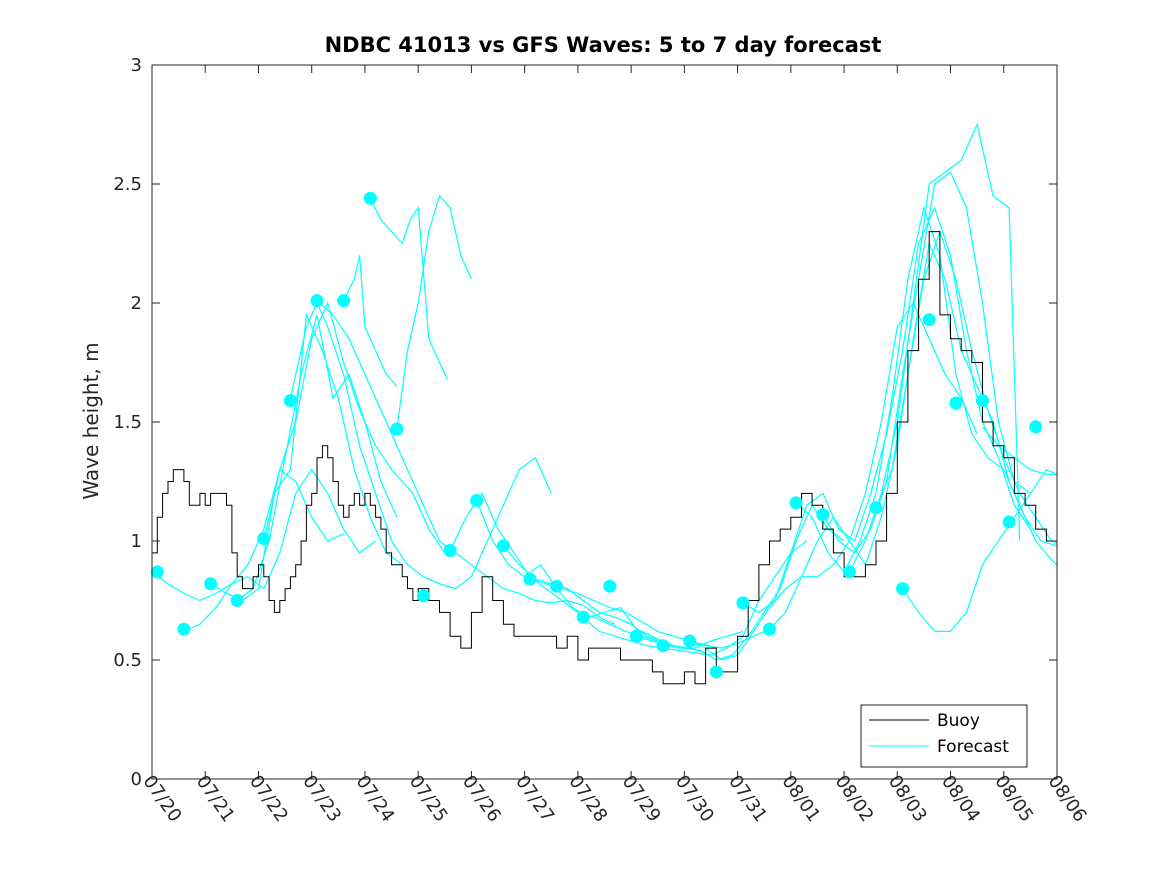 The width and height of the screenshot is (1167, 875). Describe the element at coordinates (127, 184) in the screenshot. I see `y-tick-label: 2.5` at that location.